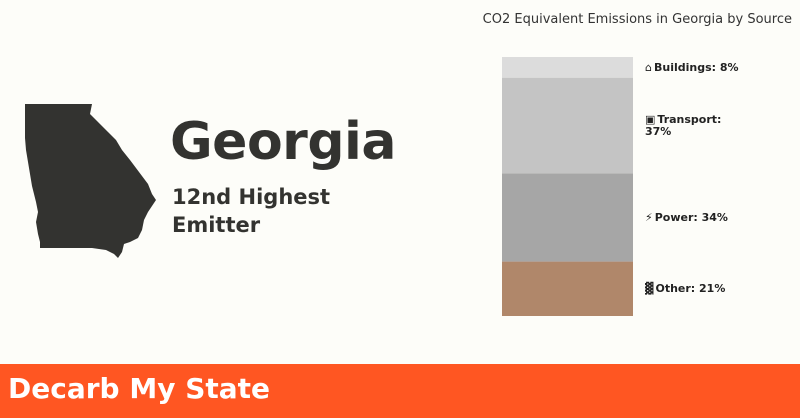 This screenshot has width=800, height=418. I want to click on segment-label-text: Transport: 37%, so click(683, 125).